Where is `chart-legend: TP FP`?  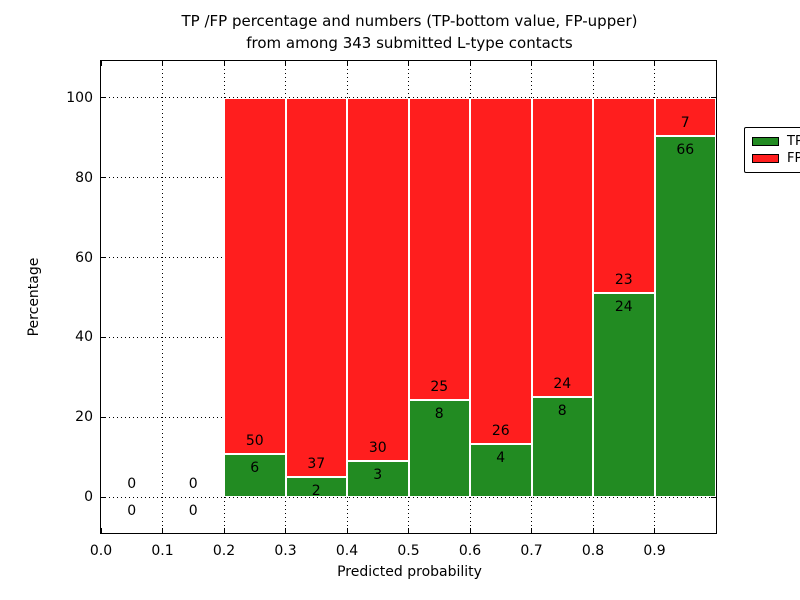
chart-legend: TP FP is located at coordinates (772, 150).